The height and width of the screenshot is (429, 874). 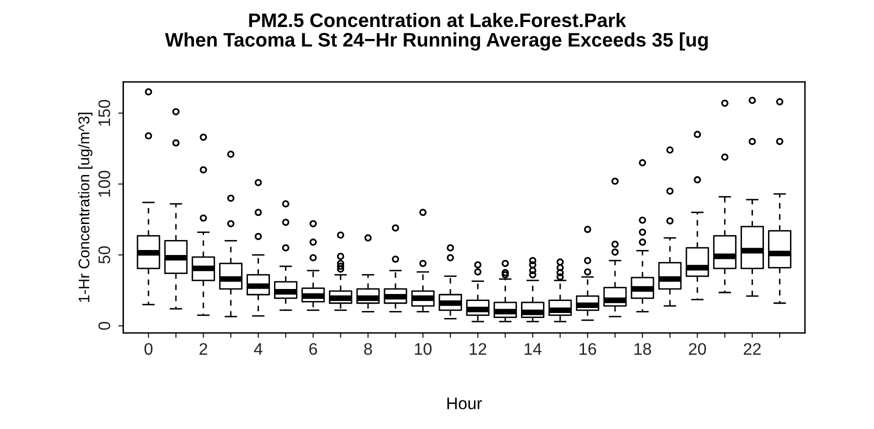 What do you see at coordinates (533, 349) in the screenshot?
I see `x-tick-label: 14` at bounding box center [533, 349].